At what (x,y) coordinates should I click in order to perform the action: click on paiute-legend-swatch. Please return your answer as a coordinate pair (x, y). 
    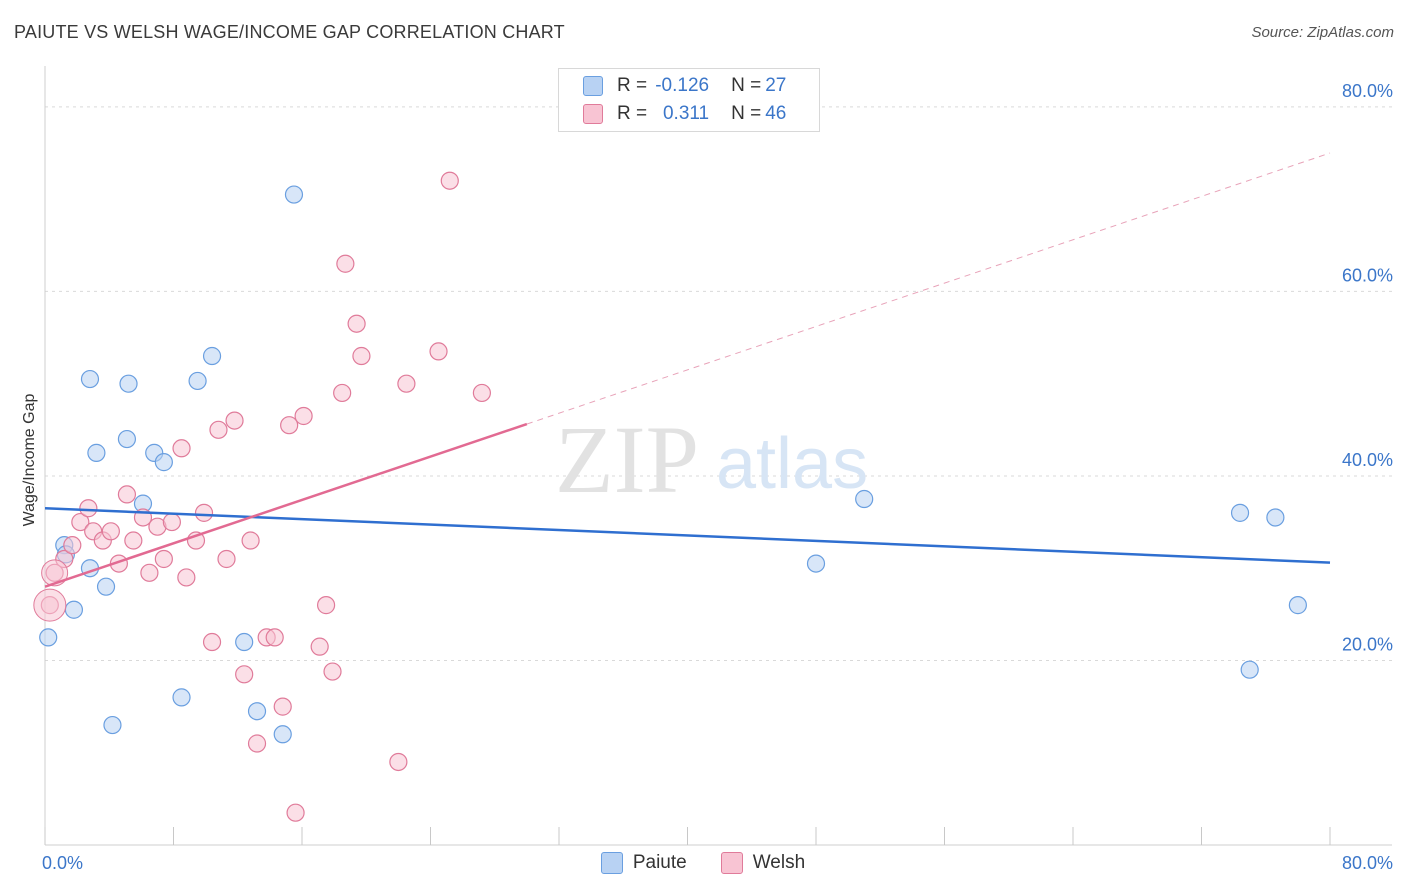
    Looking at the image, I should click on (611, 863).